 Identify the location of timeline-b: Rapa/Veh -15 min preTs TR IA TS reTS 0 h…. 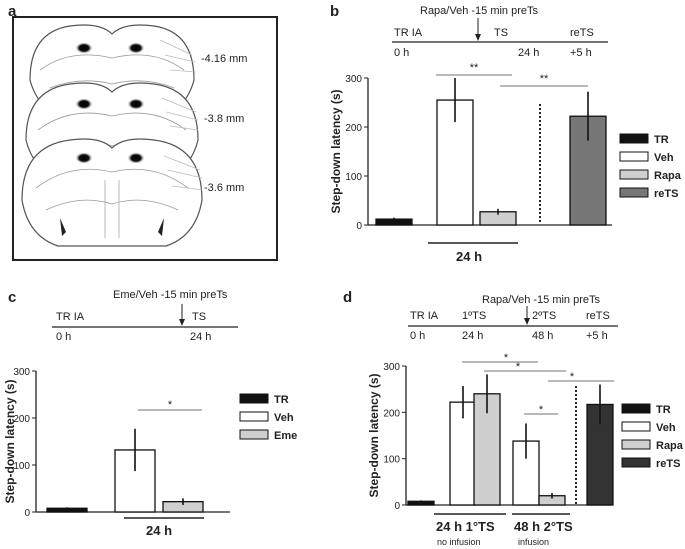
(500, 32).